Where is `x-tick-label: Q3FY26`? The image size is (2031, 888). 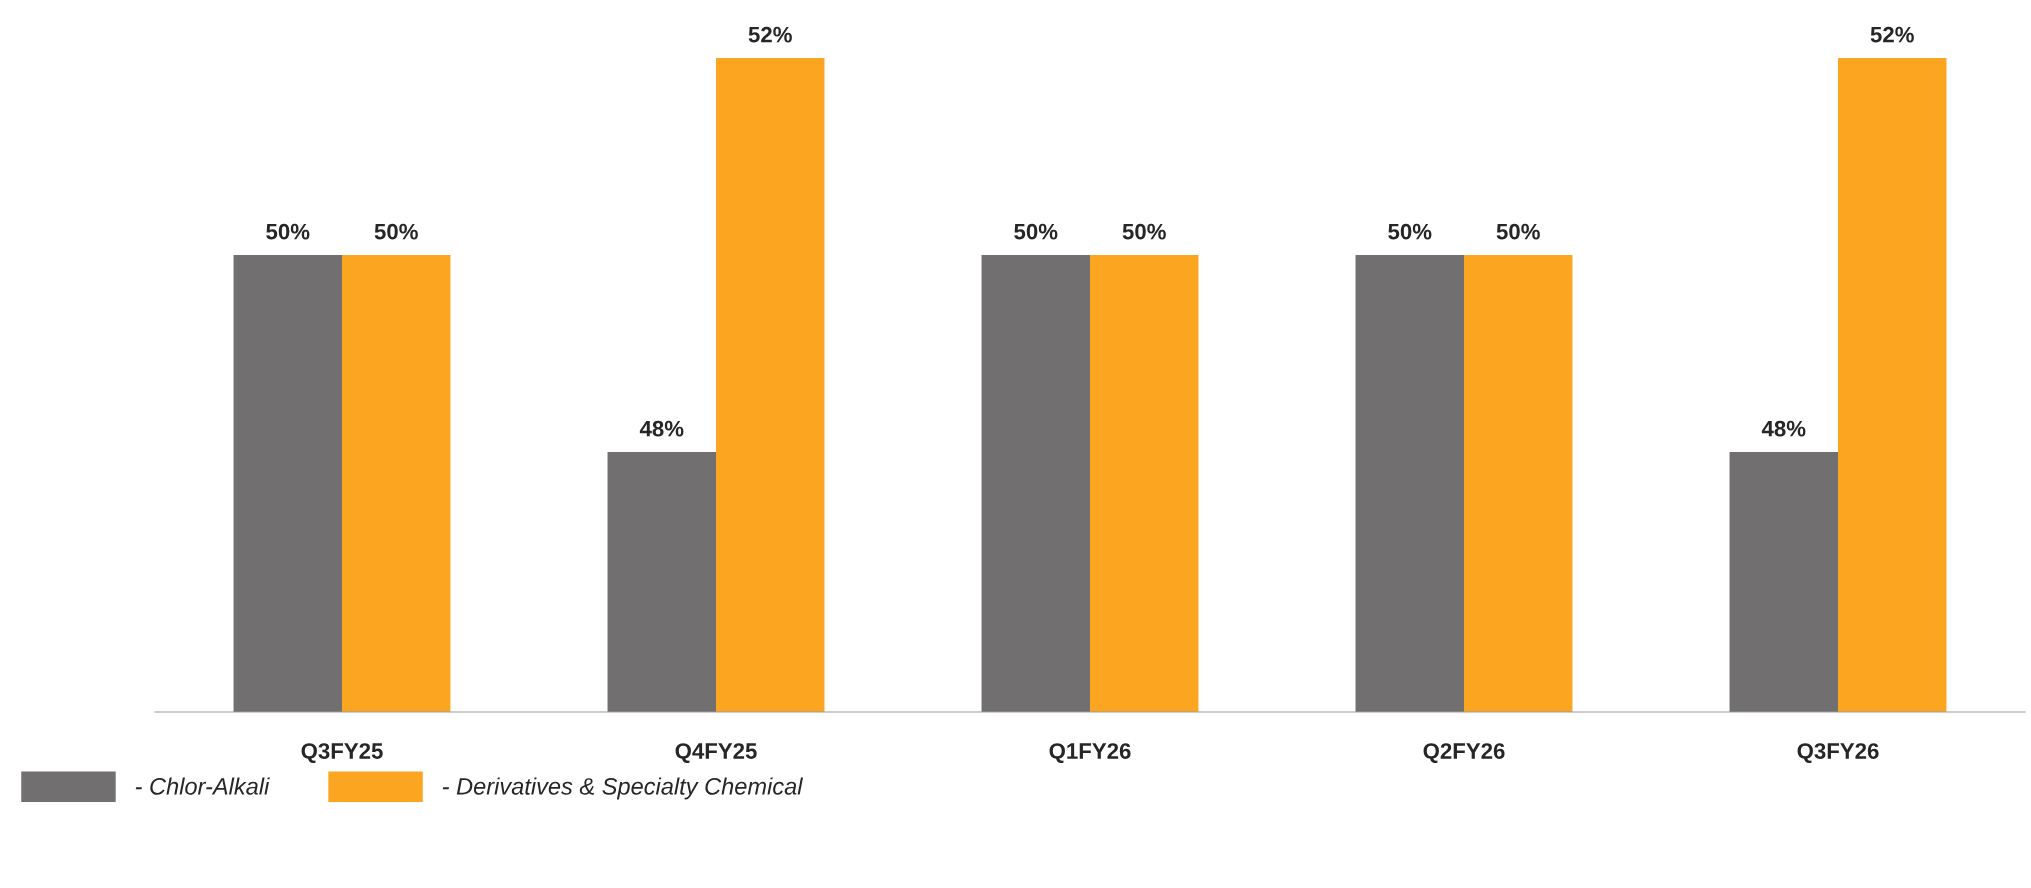 x-tick-label: Q3FY26 is located at coordinates (1838, 753).